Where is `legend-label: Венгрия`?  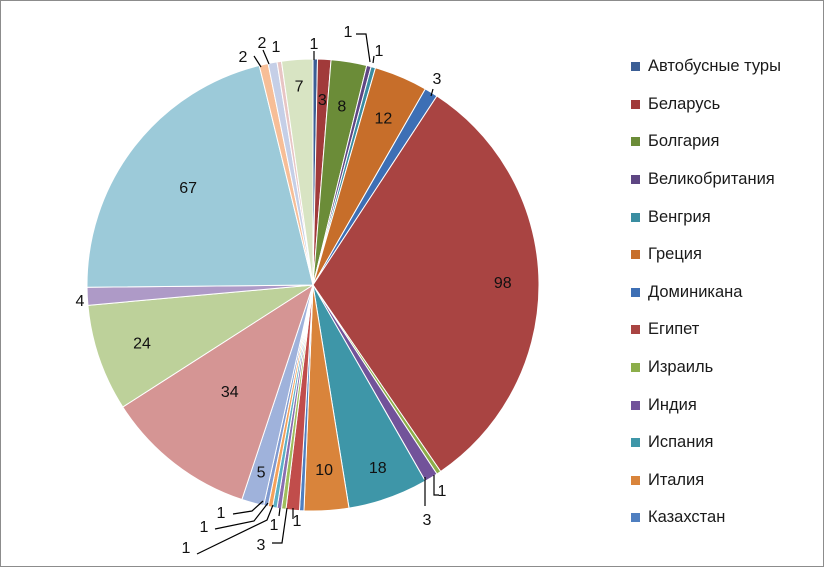 legend-label: Венгрия is located at coordinates (679, 216).